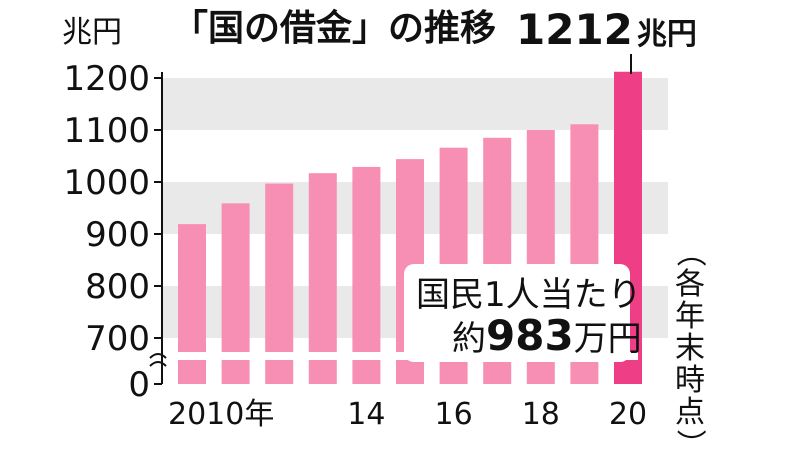 The image size is (800, 462). What do you see at coordinates (106, 183) in the screenshot?
I see `y-tick-label: 1000` at bounding box center [106, 183].